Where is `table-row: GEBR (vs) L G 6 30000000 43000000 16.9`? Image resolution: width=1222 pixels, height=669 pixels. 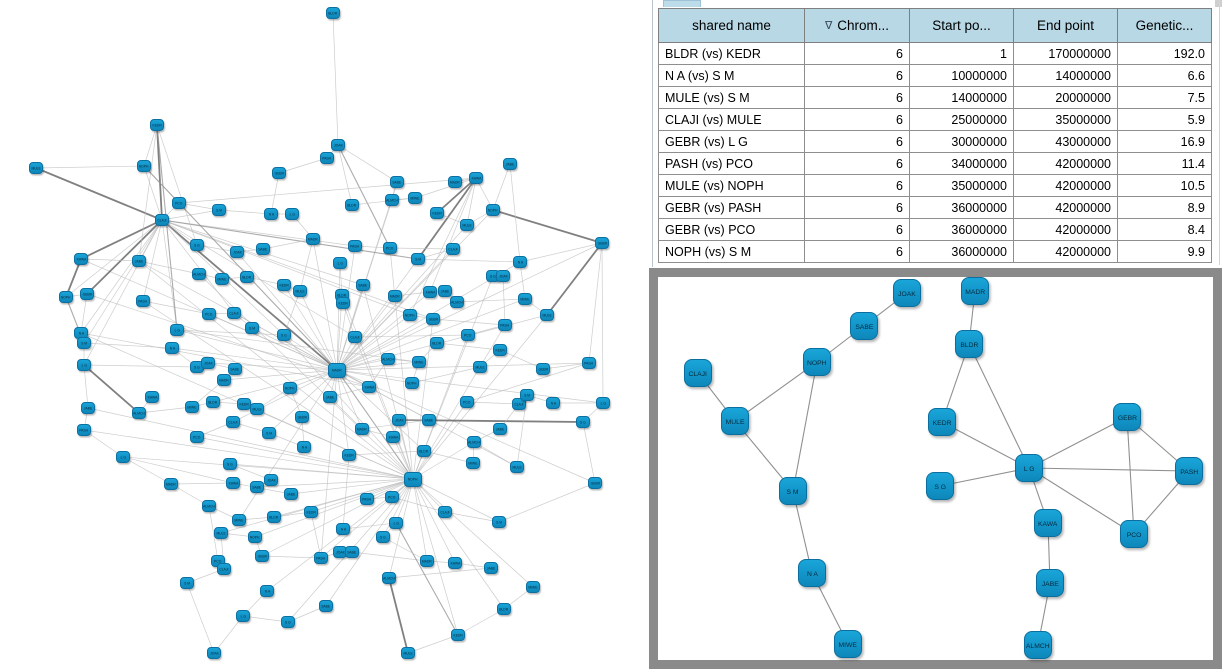
table-row: GEBR (vs) L G 6 30000000 43000000 16.9 is located at coordinates (935, 141).